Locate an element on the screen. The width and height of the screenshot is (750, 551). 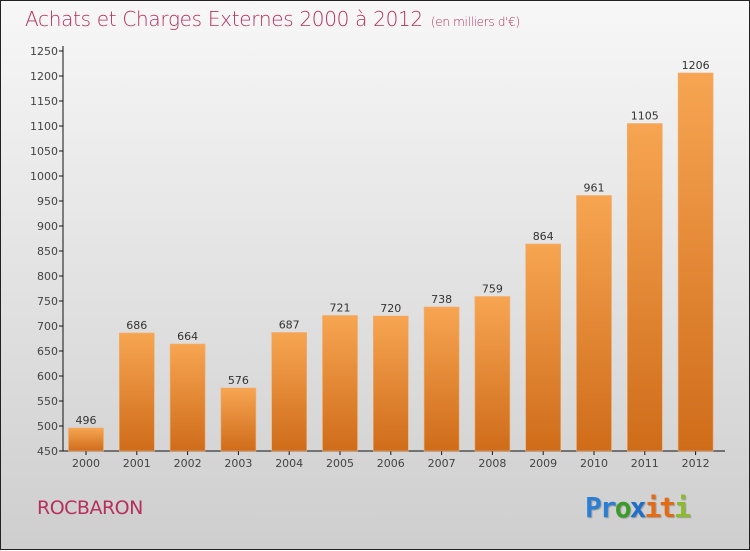
x-tick-label: 2005 is located at coordinates (340, 463).